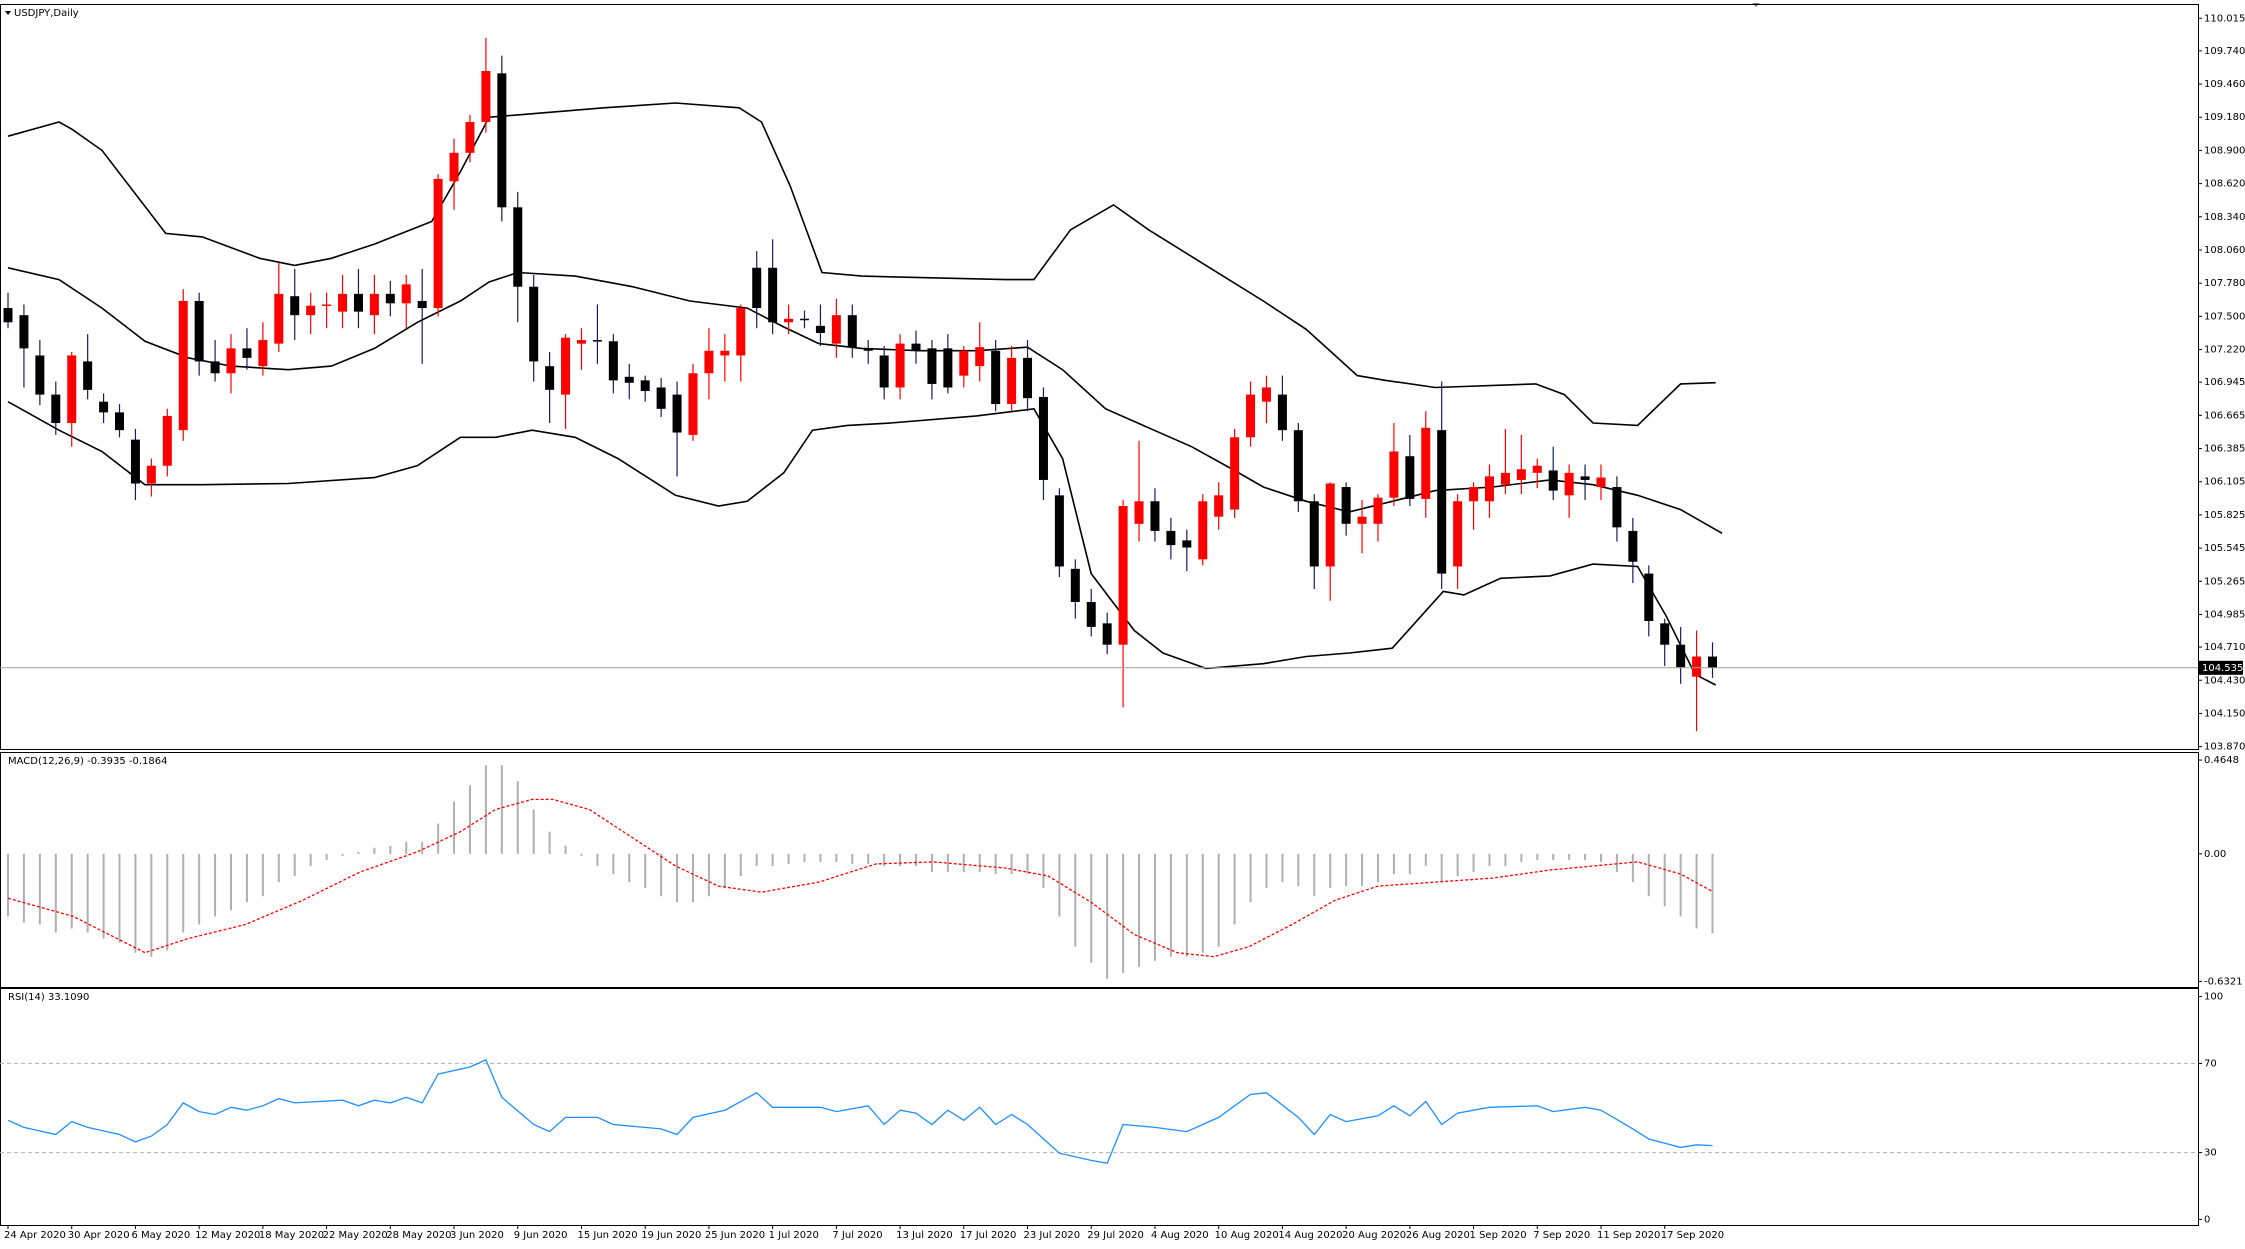 The height and width of the screenshot is (1249, 2245). I want to click on y-tick-label: 108.900, so click(2224, 150).